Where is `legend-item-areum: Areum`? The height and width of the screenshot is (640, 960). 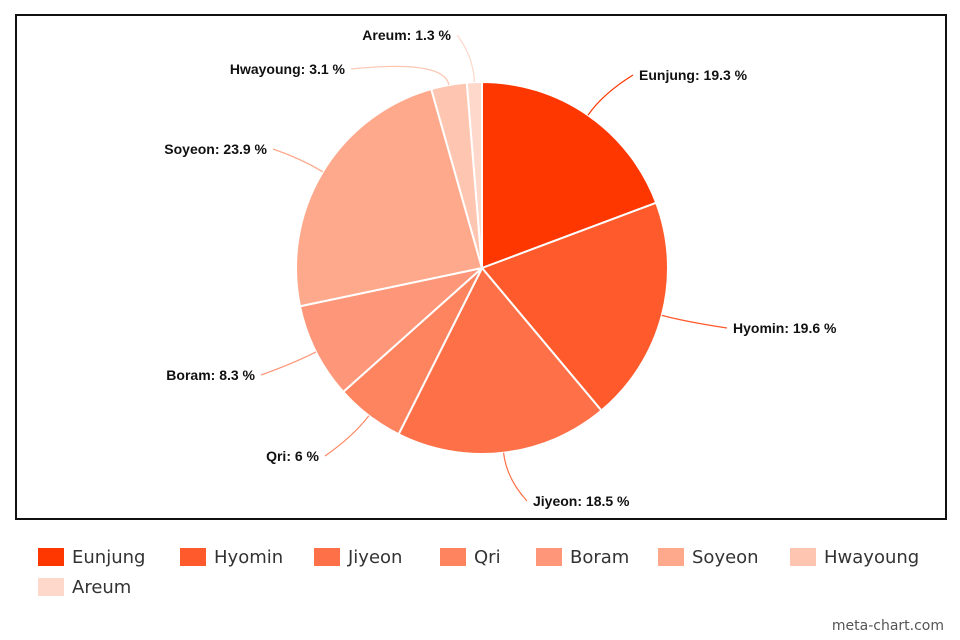
legend-item-areum: Areum is located at coordinates (84, 587).